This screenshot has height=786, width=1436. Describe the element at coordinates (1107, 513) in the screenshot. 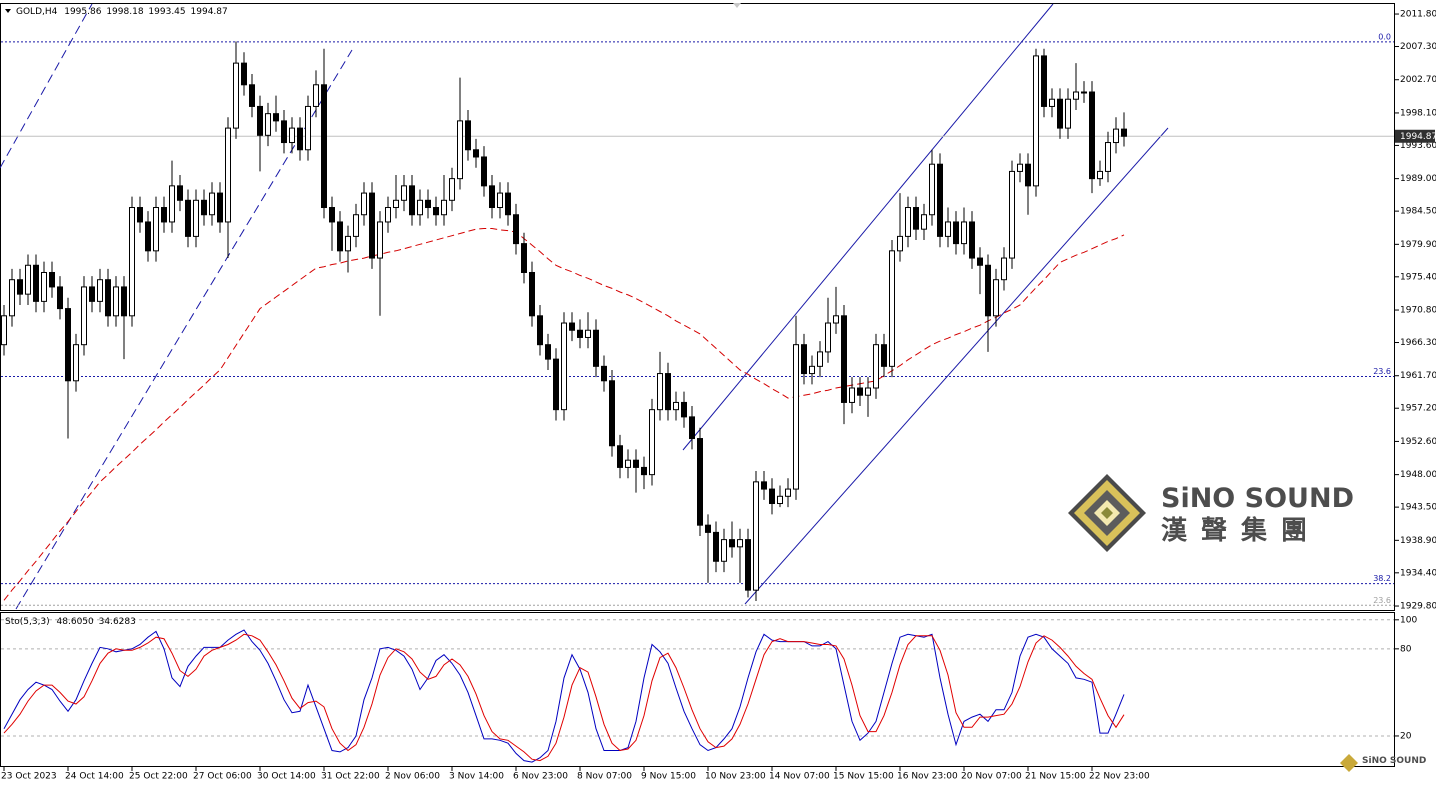

I see `logo-center` at that location.